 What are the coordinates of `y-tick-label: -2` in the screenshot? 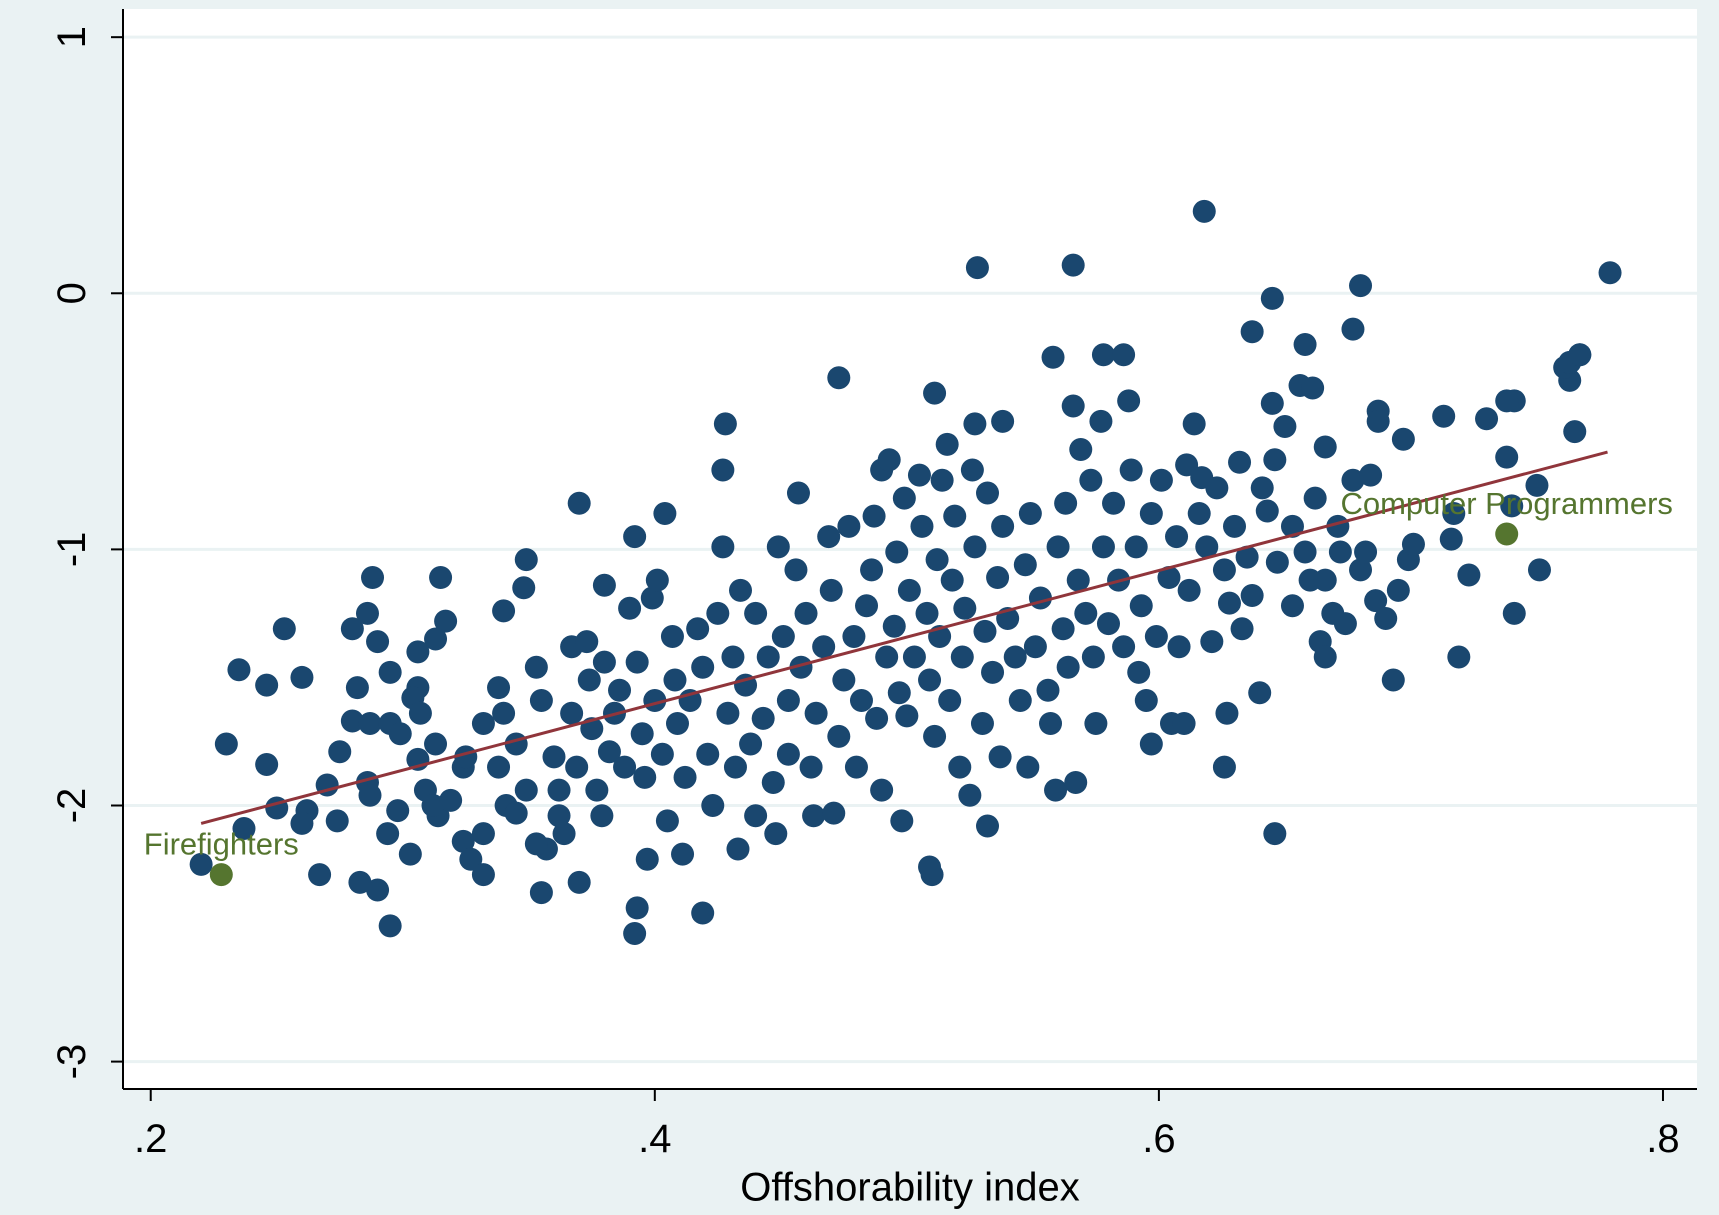 It's located at (72, 806).